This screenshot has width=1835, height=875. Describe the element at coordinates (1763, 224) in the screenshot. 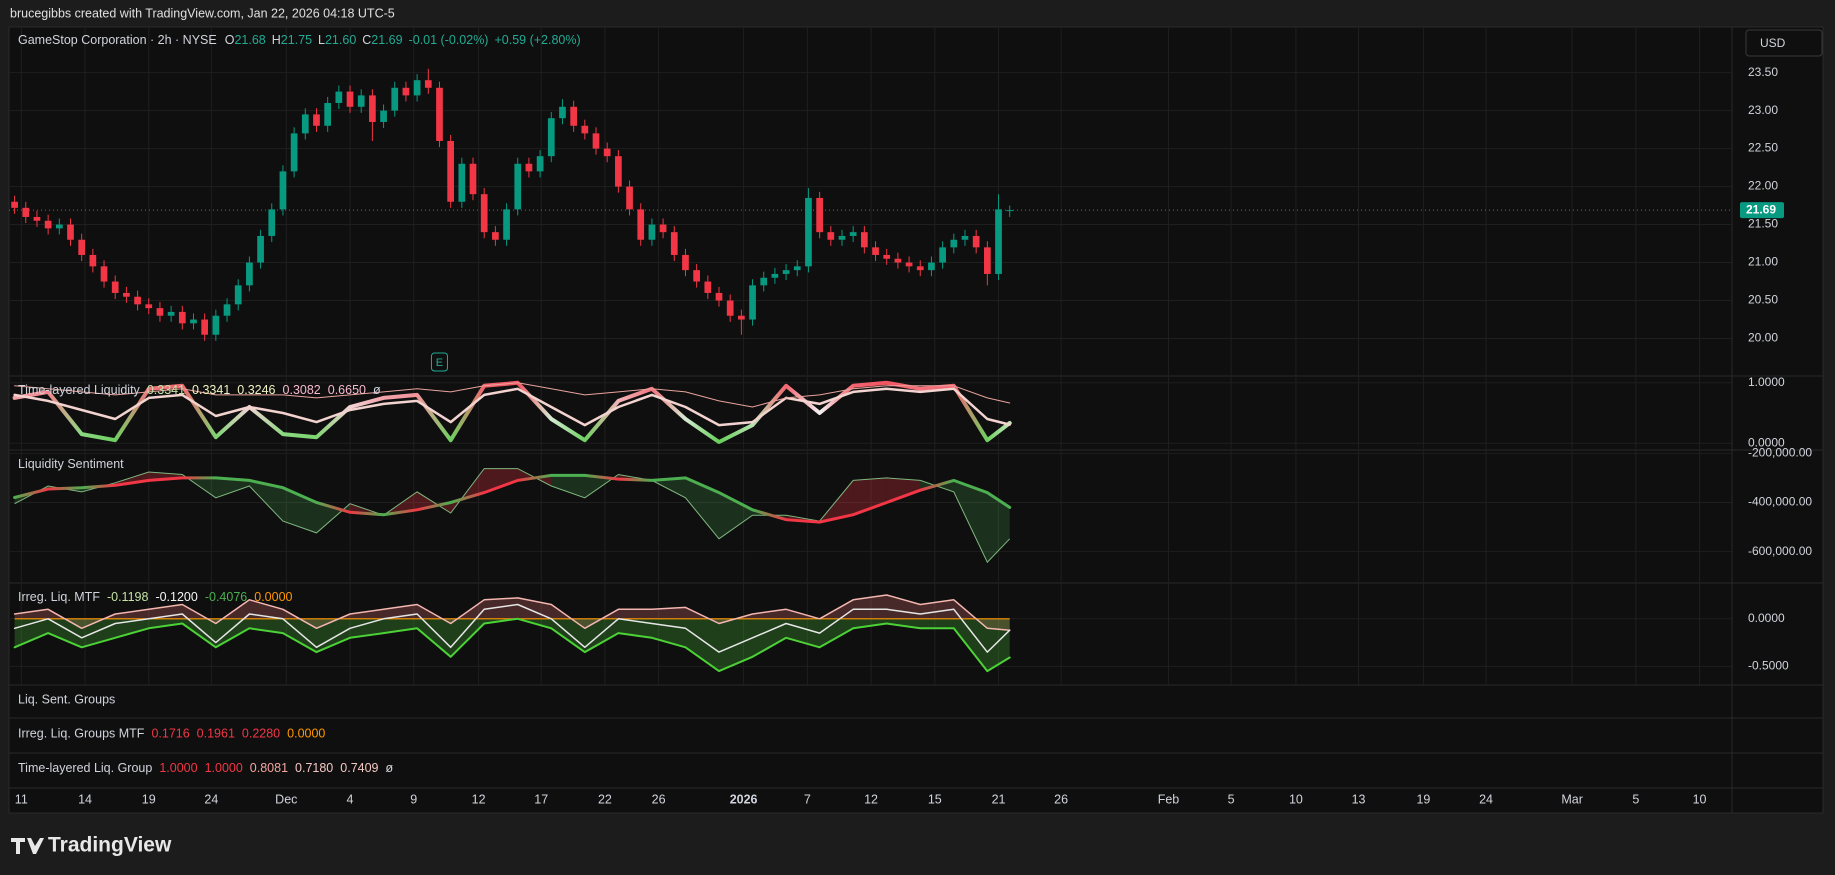

I see `y-tick-label: 21.50` at that location.